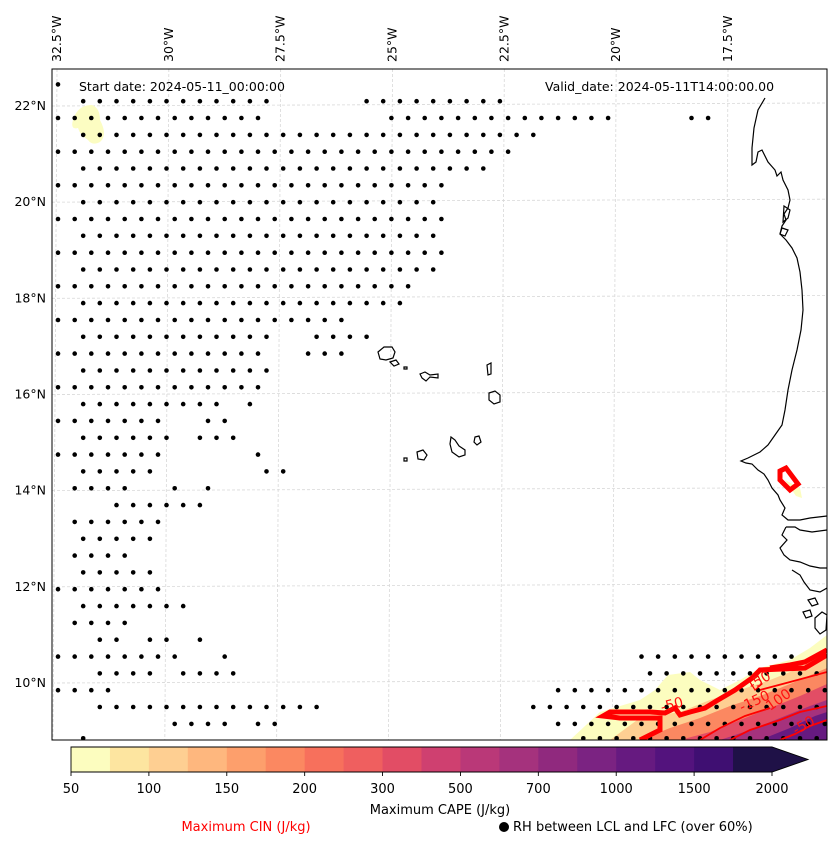  I want to click on longitude-tick-label: 17.5°W, so click(727, 39).